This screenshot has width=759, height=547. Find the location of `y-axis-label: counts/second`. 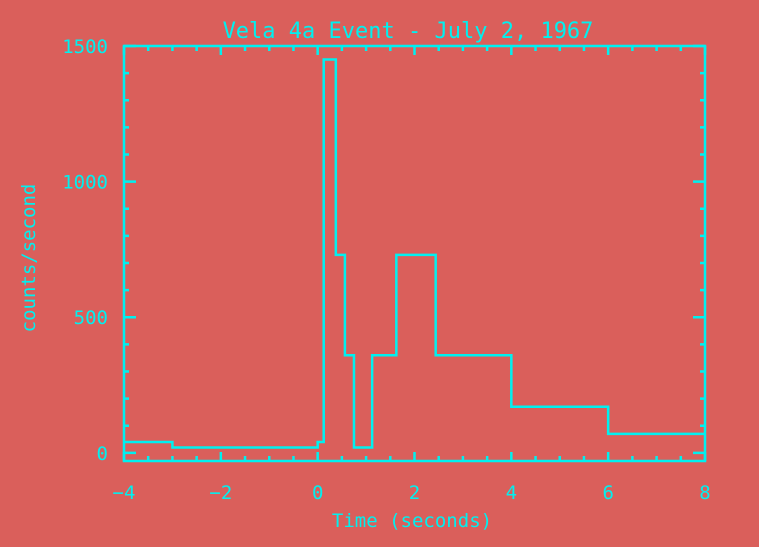

y-axis-label: counts/second is located at coordinates (29, 258).